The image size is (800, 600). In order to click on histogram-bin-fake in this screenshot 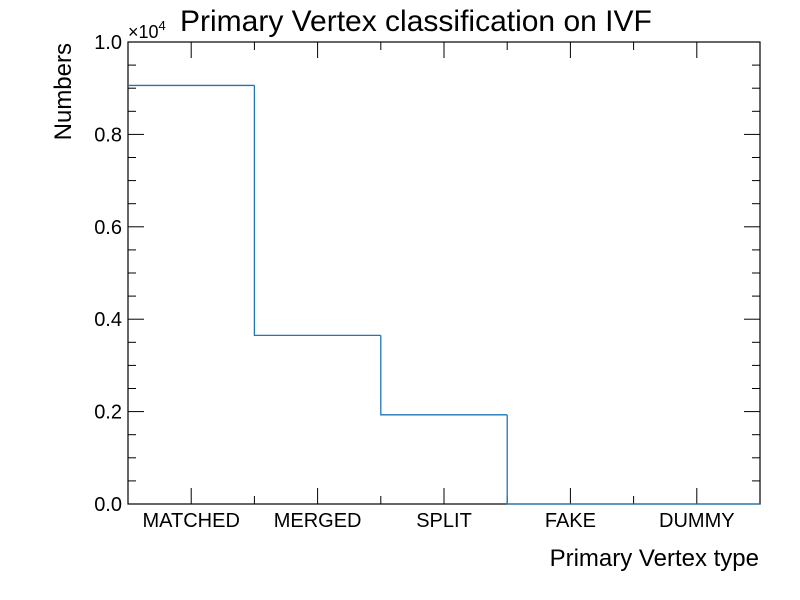, I will do `click(570, 459)`.